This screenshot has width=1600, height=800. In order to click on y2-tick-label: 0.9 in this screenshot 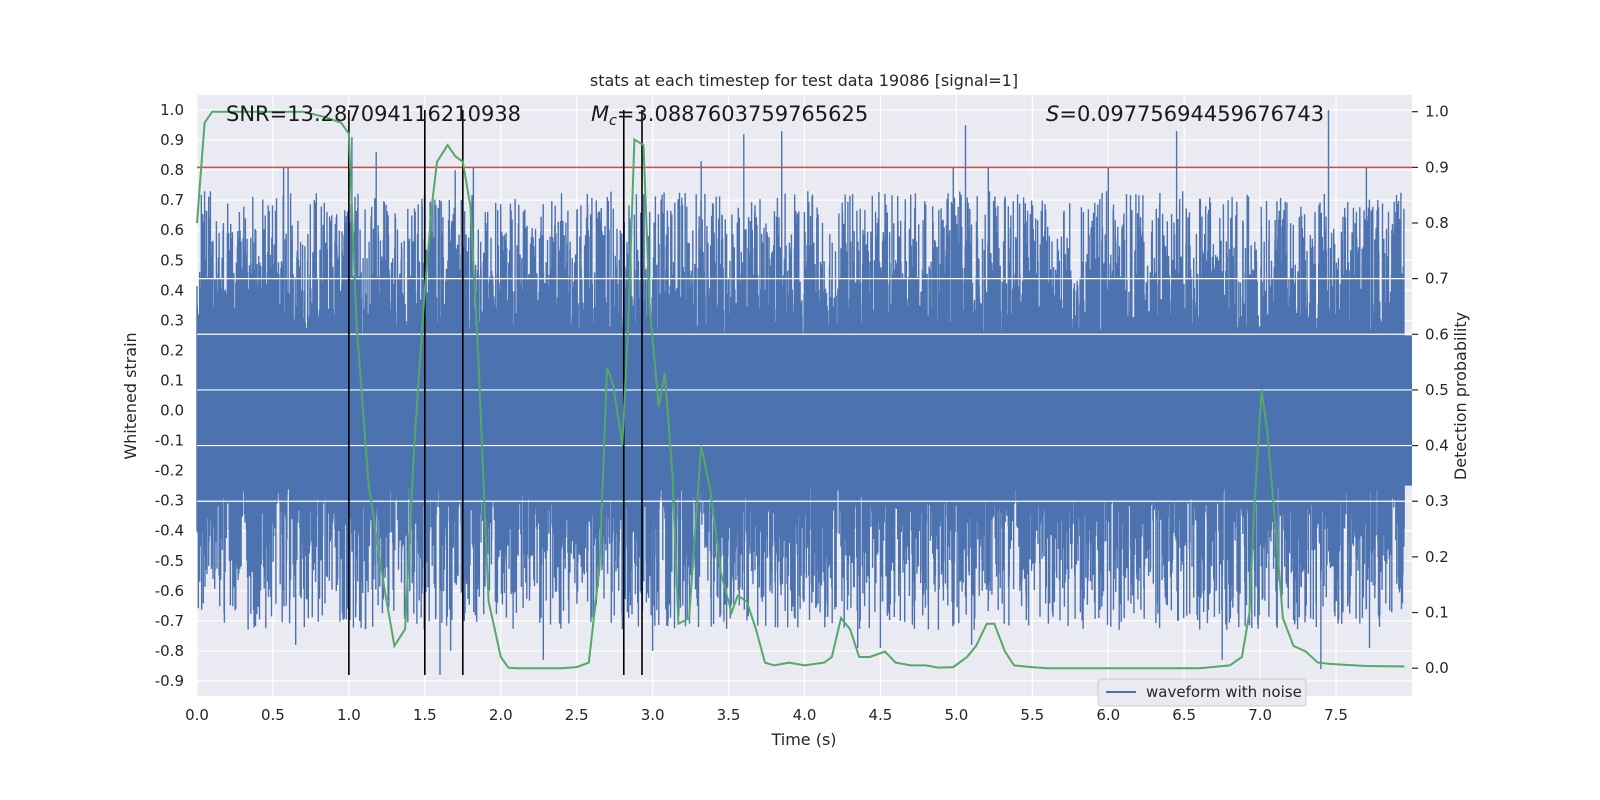, I will do `click(1437, 167)`.